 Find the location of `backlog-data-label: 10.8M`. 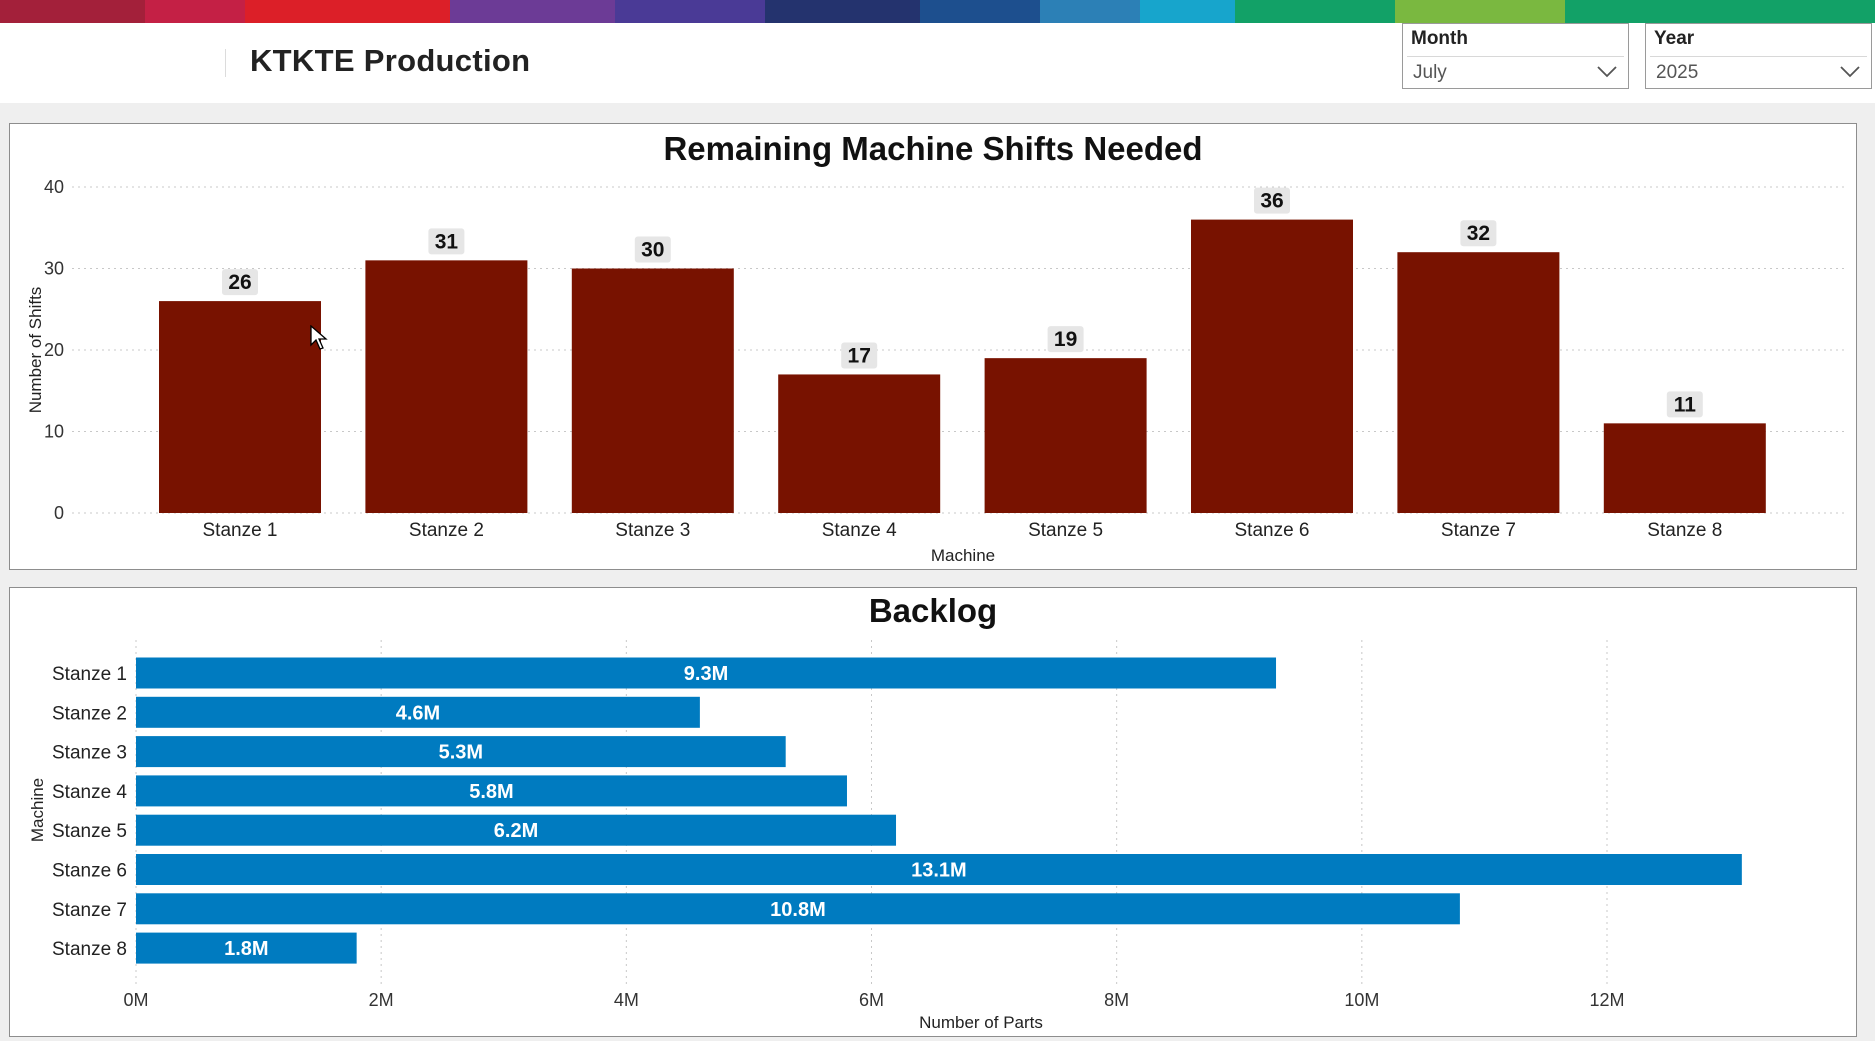

backlog-data-label: 10.8M is located at coordinates (798, 910).